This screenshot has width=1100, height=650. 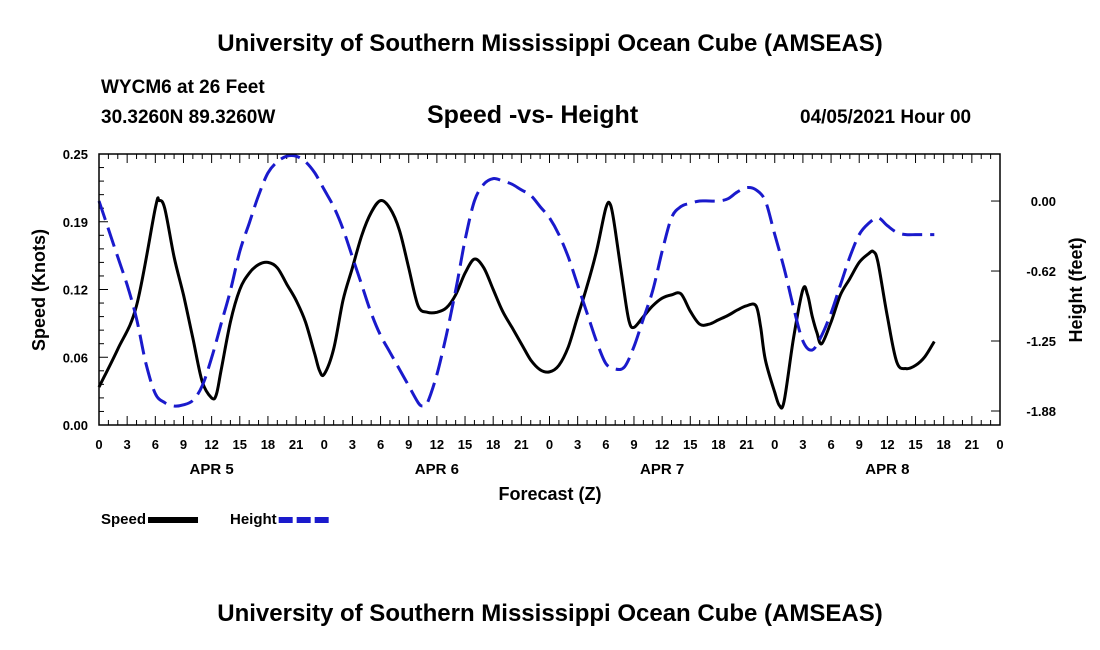 I want to click on forecast-datetime: 04/05/2021 Hour 00, so click(x=886, y=117).